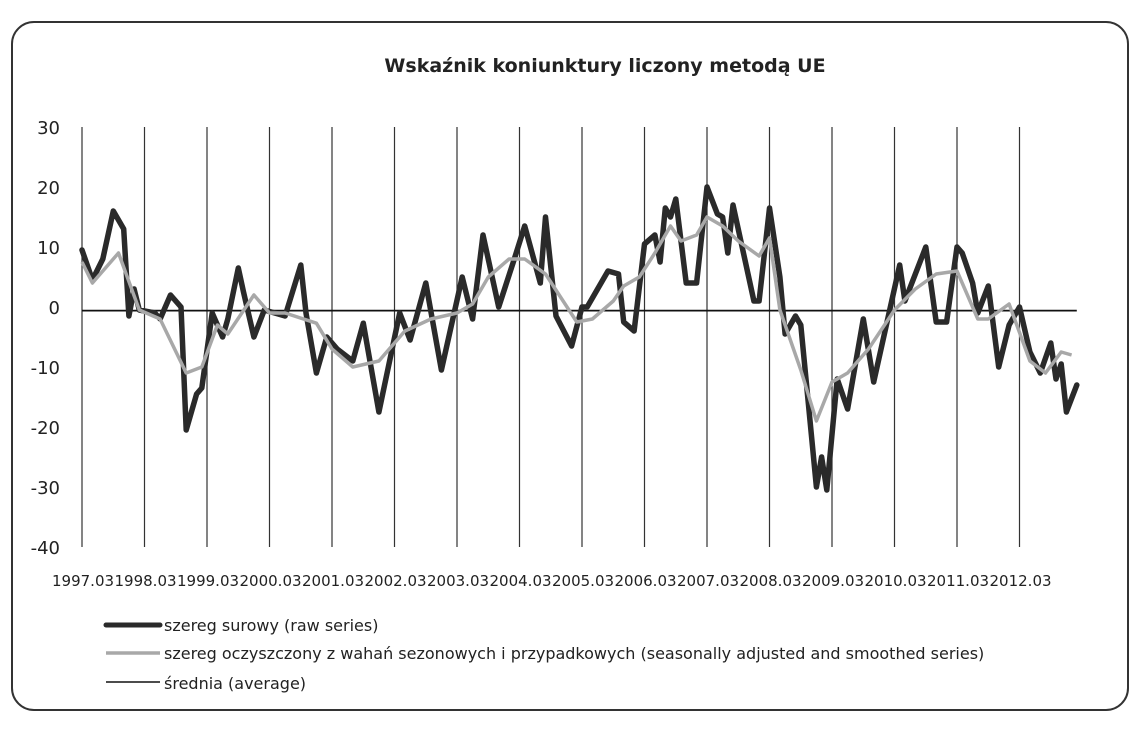  Describe the element at coordinates (45, 488) in the screenshot. I see `y-tick-label: -30` at that location.